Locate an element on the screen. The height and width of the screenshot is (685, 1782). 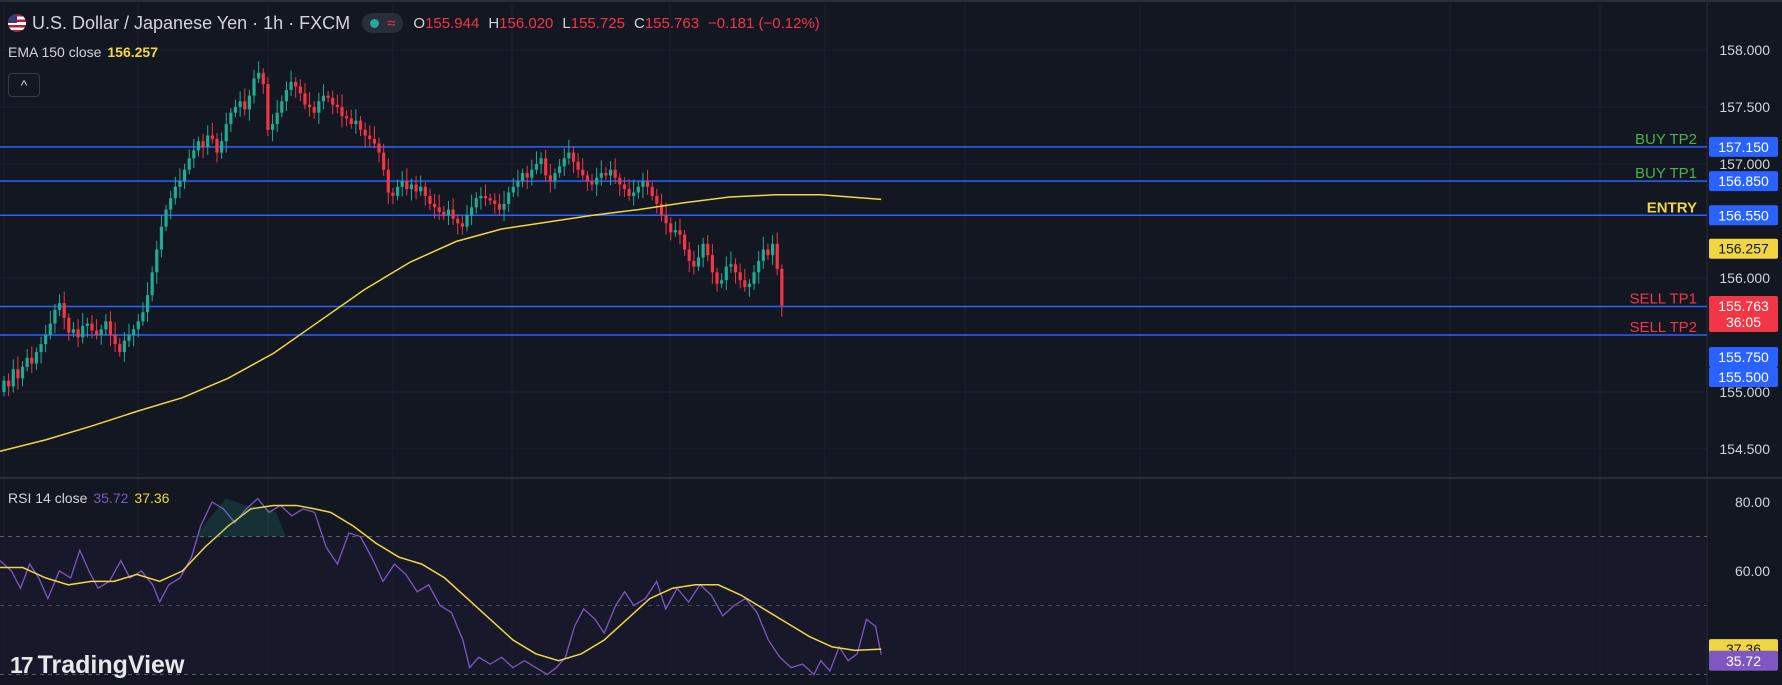
level-price-tag-text: 157.150 is located at coordinates (1743, 147).